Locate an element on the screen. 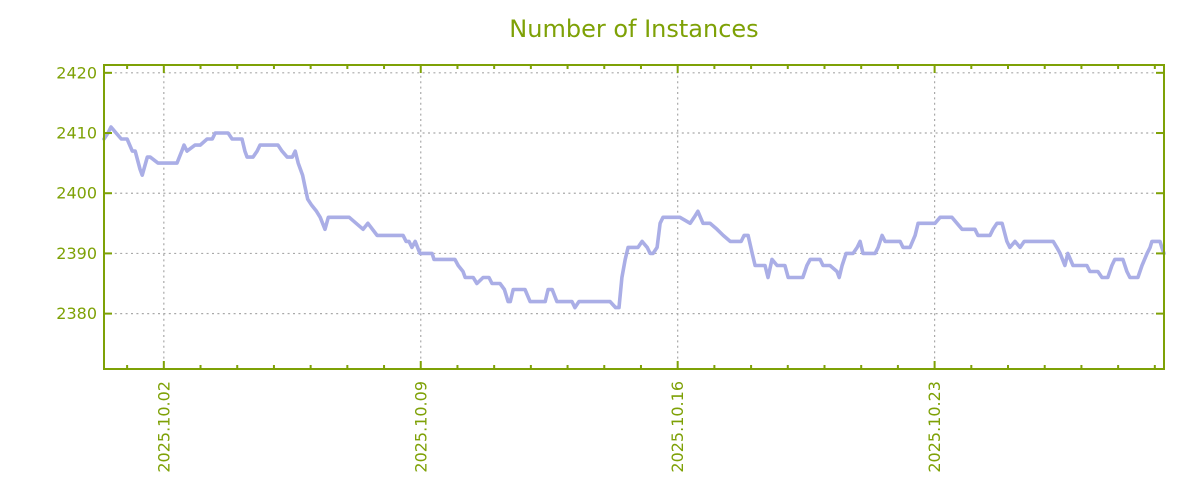 Image resolution: width=1200 pixels, height=500 pixels. y-axis-labels: 2380 2390 2400 2410 2420 is located at coordinates (76, 193).